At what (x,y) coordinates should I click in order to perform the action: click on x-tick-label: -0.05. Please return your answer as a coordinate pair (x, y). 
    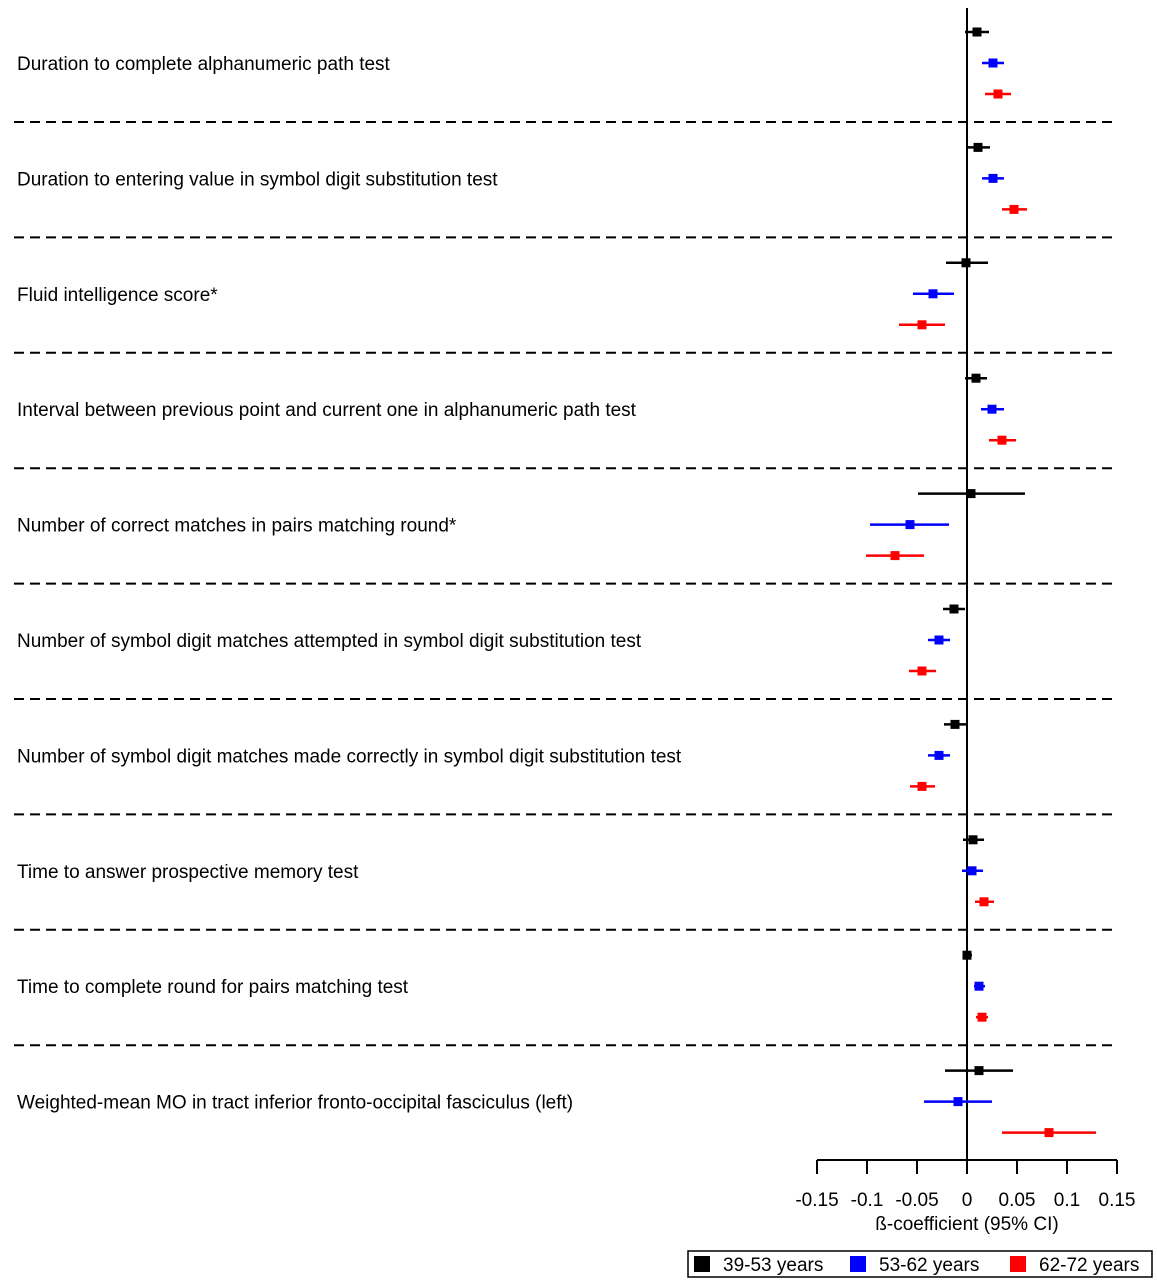
    Looking at the image, I should click on (916, 1200).